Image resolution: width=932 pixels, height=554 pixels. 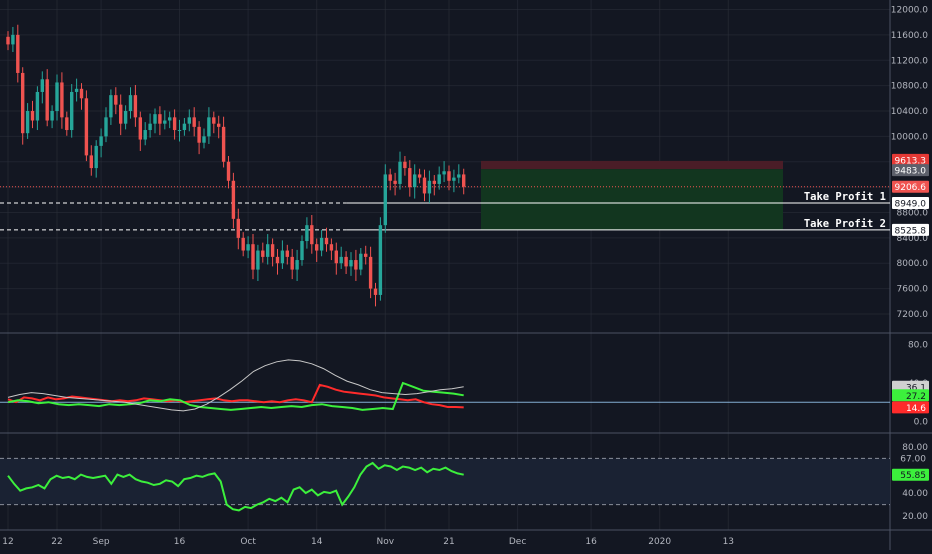 What do you see at coordinates (910, 186) in the screenshot?
I see `last-price-badge` at bounding box center [910, 186].